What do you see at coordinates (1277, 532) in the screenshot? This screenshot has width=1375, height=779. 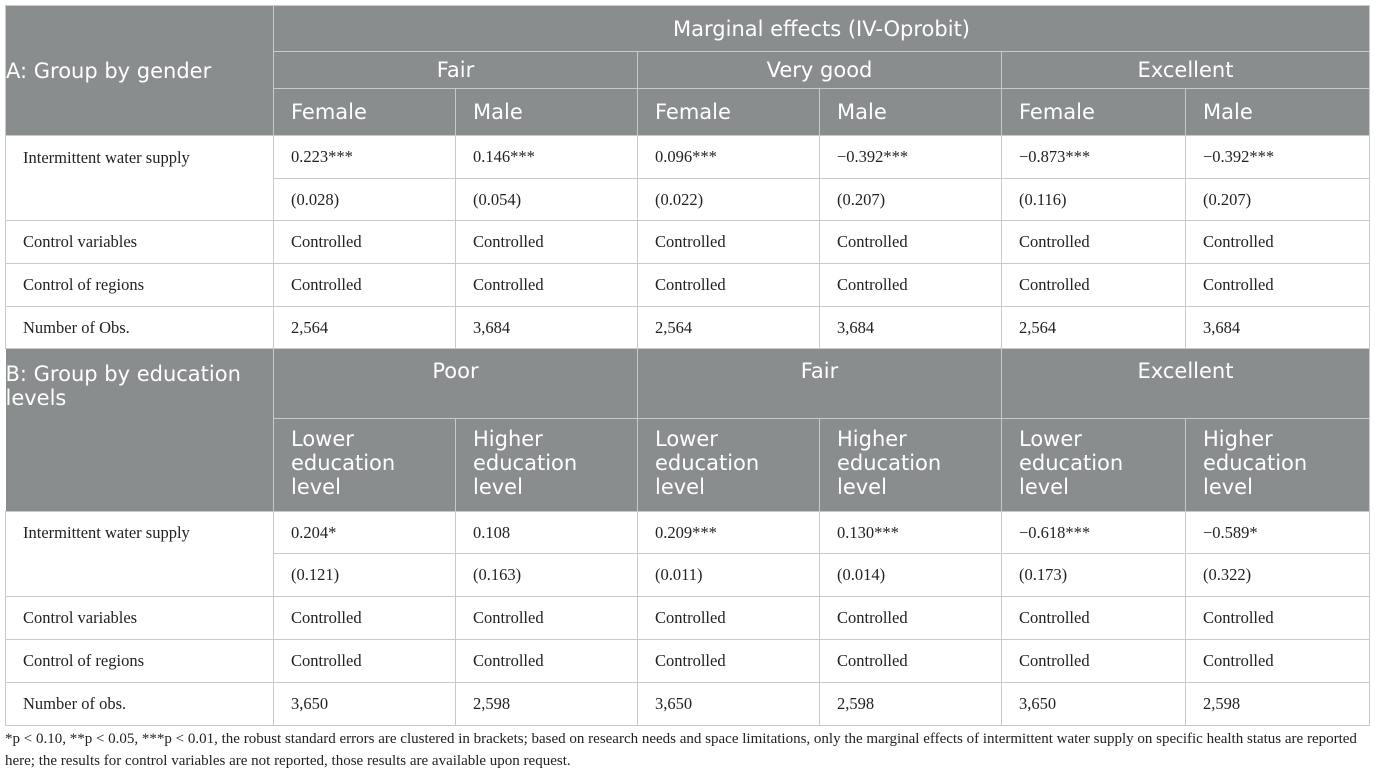 I see `table-cell: −0.589*` at bounding box center [1277, 532].